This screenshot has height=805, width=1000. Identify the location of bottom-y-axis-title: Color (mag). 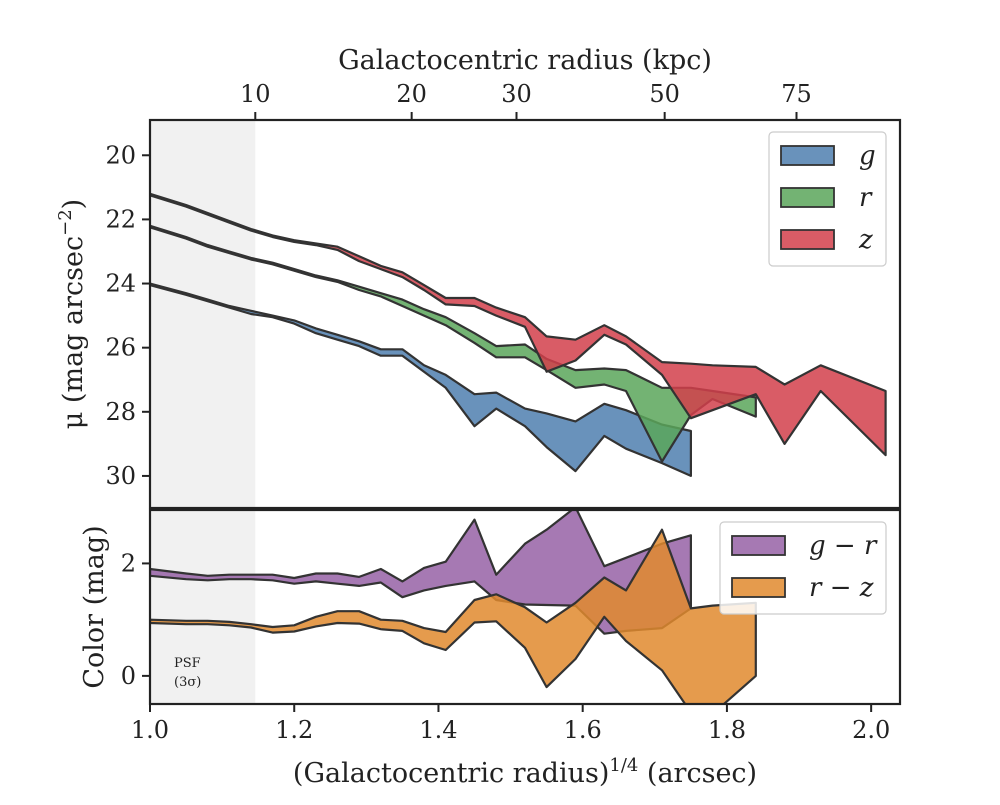
(94, 606).